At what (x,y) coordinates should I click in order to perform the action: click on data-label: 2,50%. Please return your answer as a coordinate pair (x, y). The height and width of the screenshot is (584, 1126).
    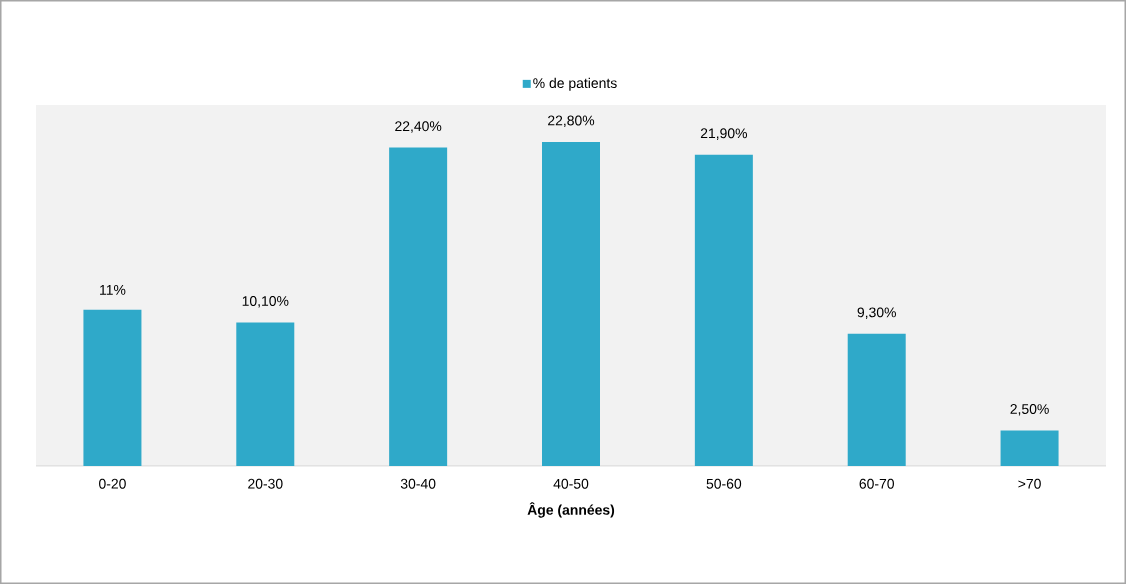
    Looking at the image, I should click on (1029, 410).